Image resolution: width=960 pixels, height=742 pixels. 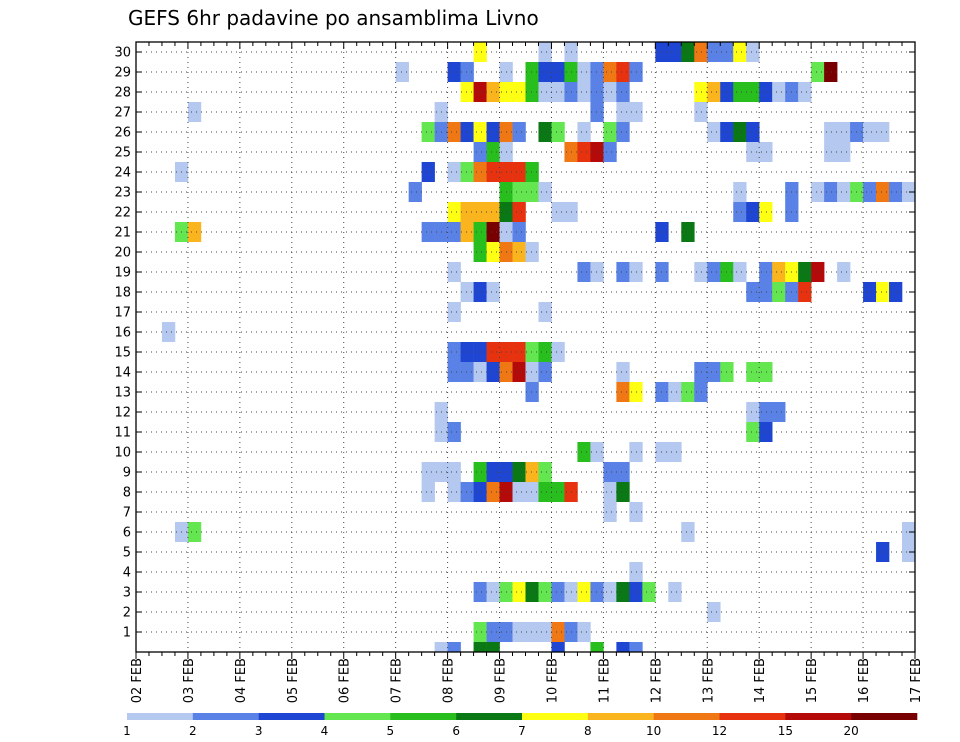 What do you see at coordinates (122, 433) in the screenshot?
I see `y-tick-label: 11` at bounding box center [122, 433].